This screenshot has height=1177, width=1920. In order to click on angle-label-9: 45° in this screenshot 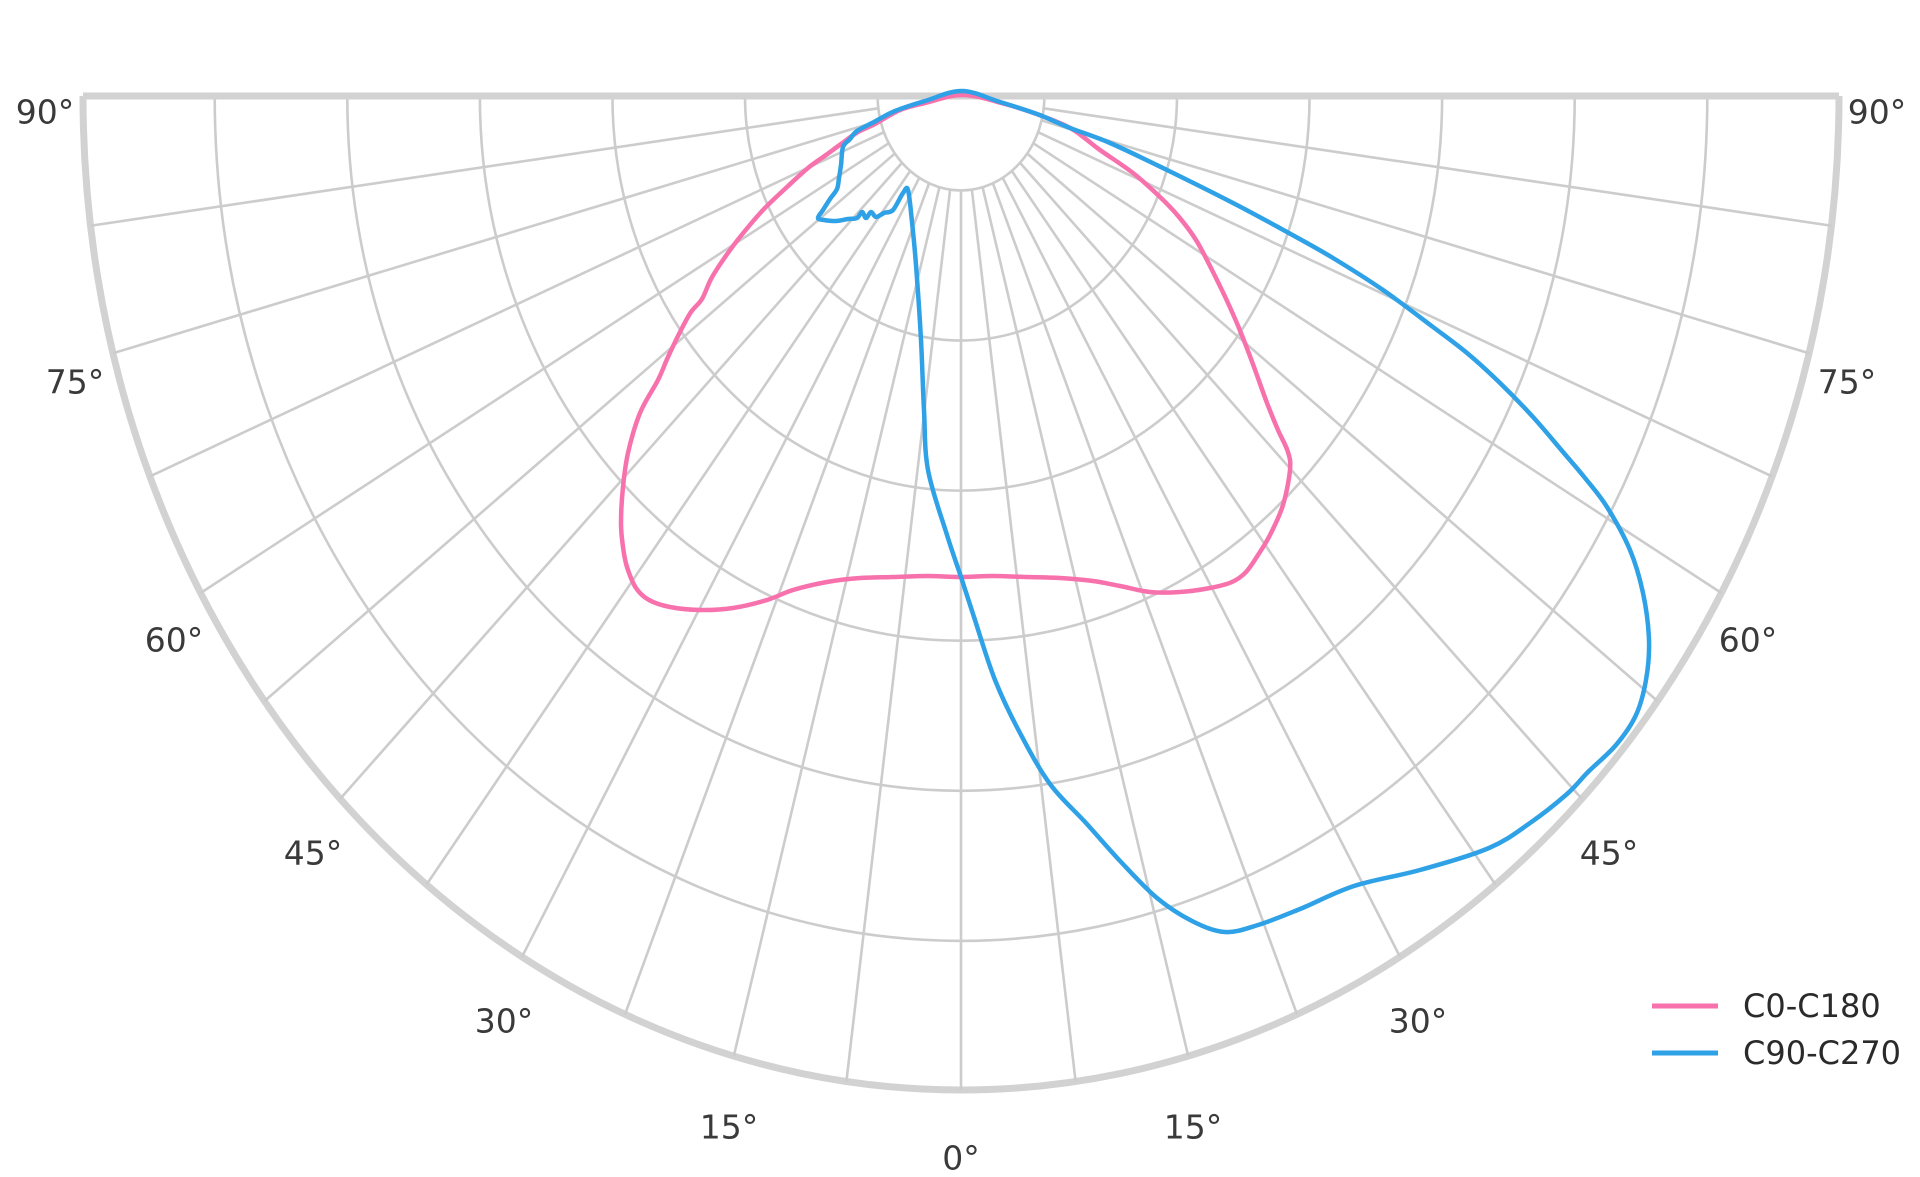, I will do `click(1609, 853)`.